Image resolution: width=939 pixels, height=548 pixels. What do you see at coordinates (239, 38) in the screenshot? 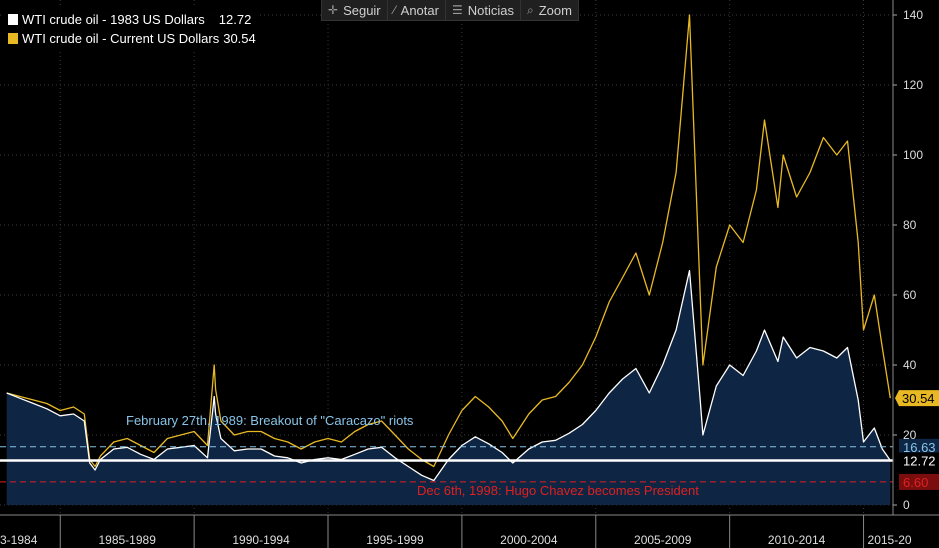
I see `legend-value: 30.54` at bounding box center [239, 38].